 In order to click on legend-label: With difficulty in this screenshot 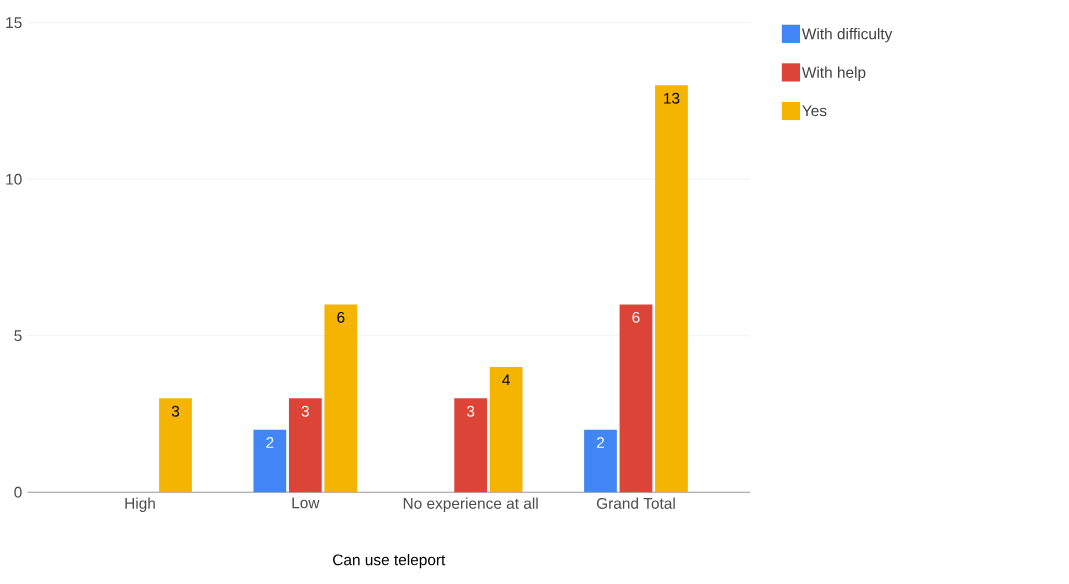, I will do `click(847, 35)`.